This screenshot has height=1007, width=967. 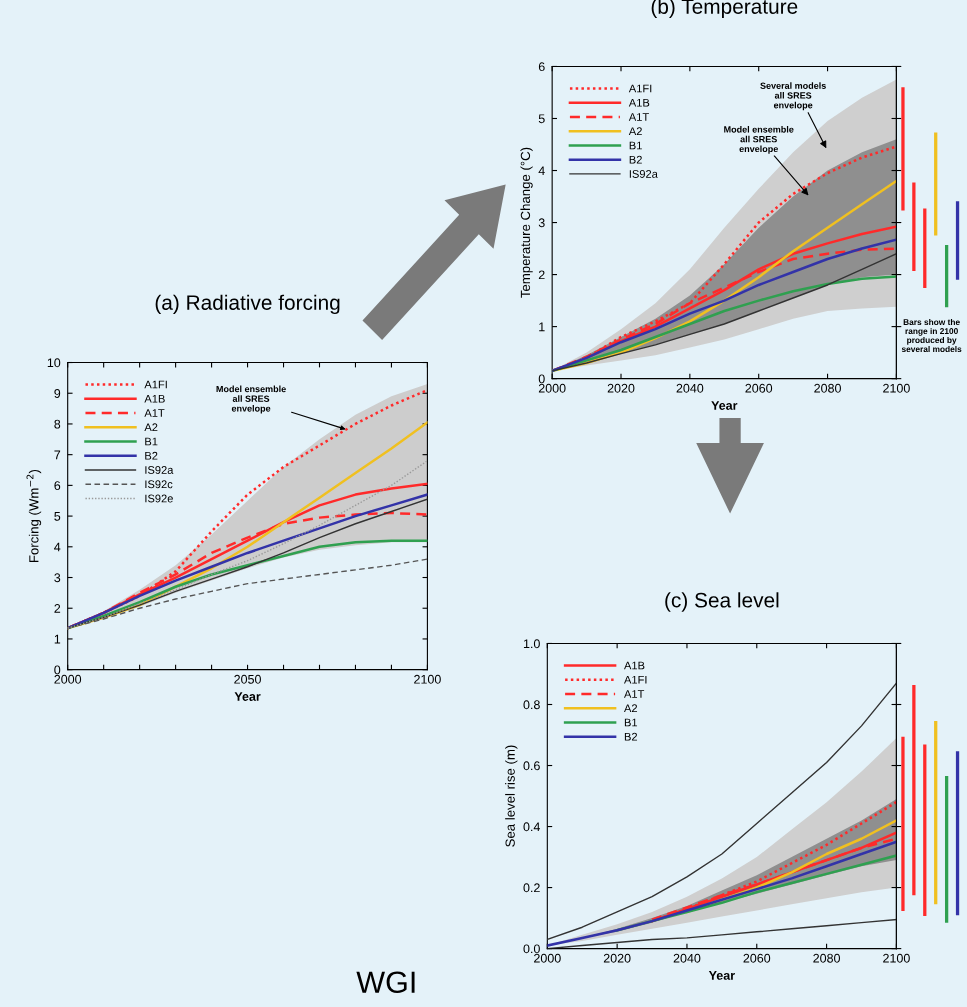 I want to click on legend-label: IS92e, so click(x=159, y=498).